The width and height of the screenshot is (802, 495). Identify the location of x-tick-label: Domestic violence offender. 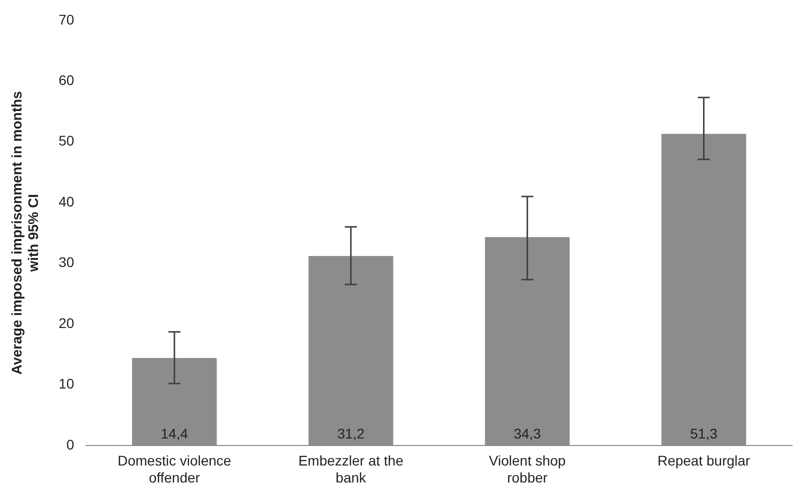
(175, 469).